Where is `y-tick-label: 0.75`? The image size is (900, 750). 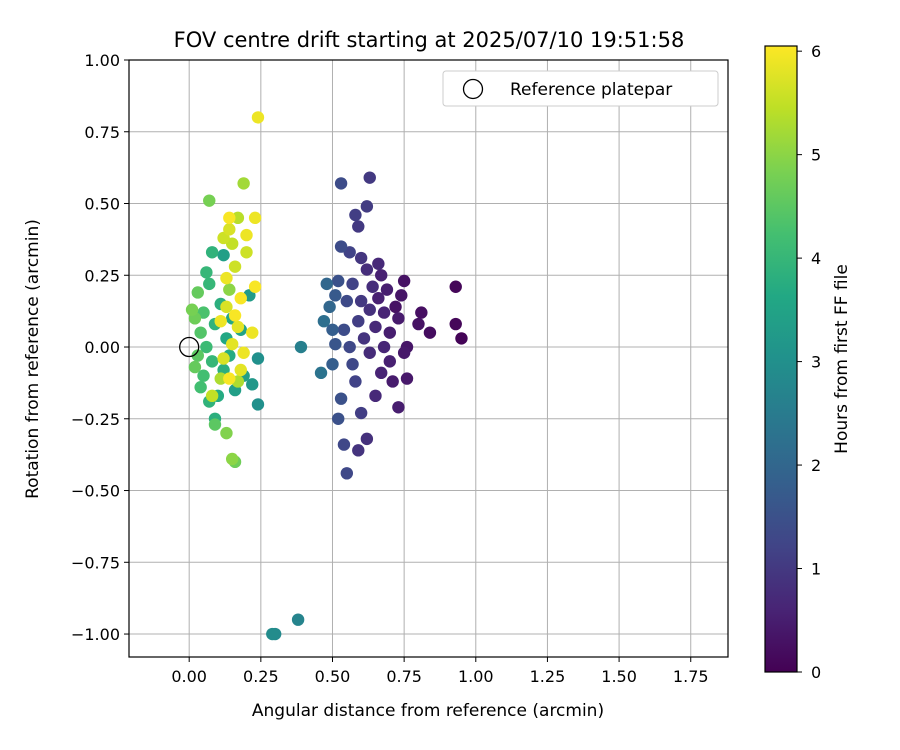 y-tick-label: 0.75 is located at coordinates (102, 132).